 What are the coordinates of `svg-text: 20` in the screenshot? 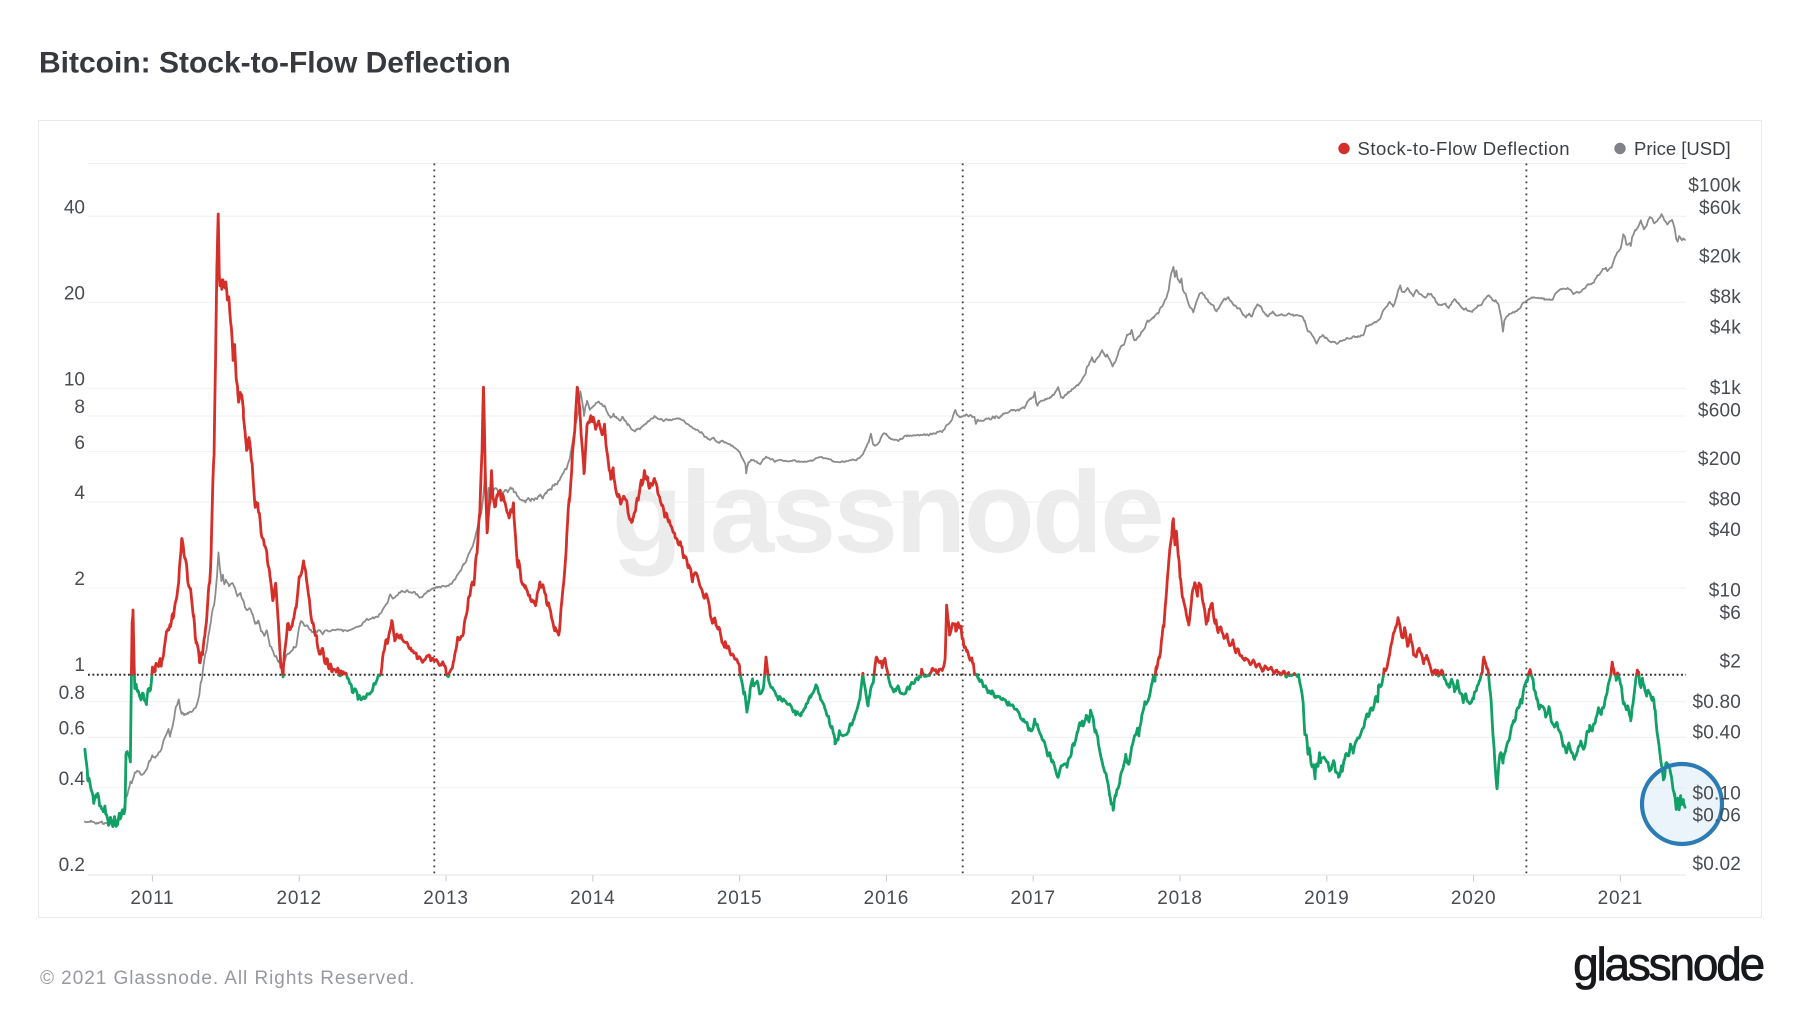 It's located at (74, 293).